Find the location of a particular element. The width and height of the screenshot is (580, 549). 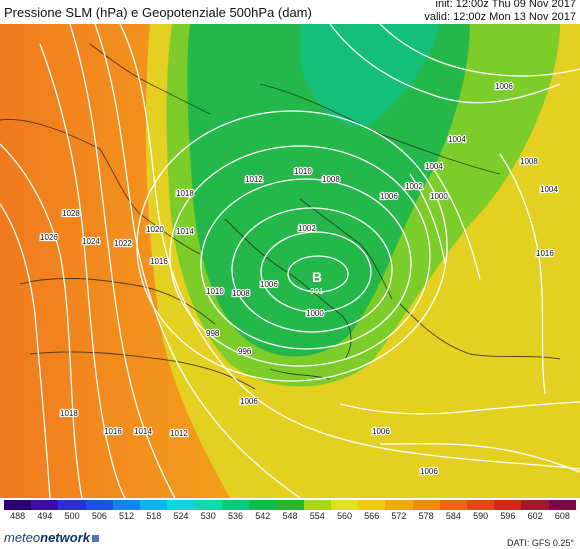

scale-tick-label: 578 is located at coordinates (426, 516).